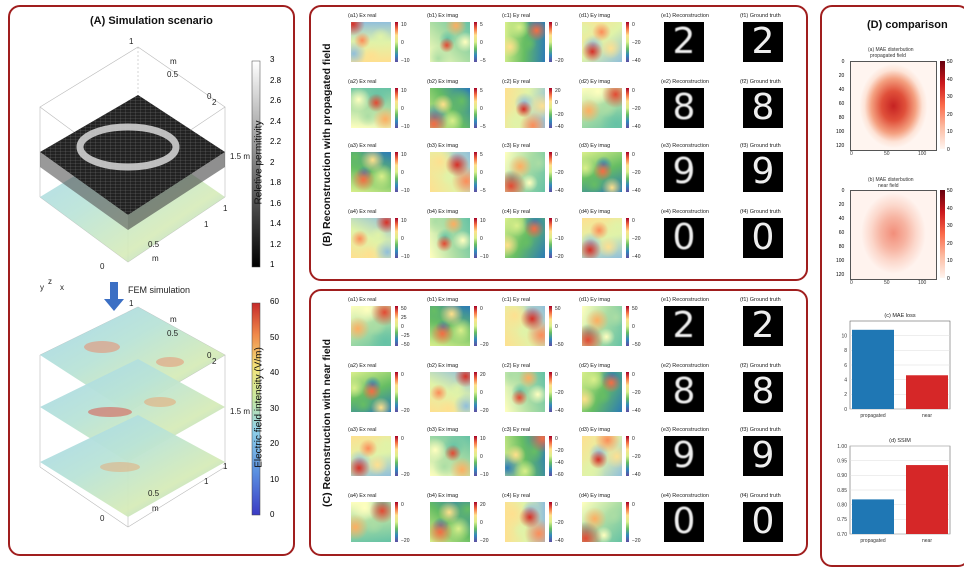  I want to click on field-map-label: (a3) Ex real, so click(362, 430).